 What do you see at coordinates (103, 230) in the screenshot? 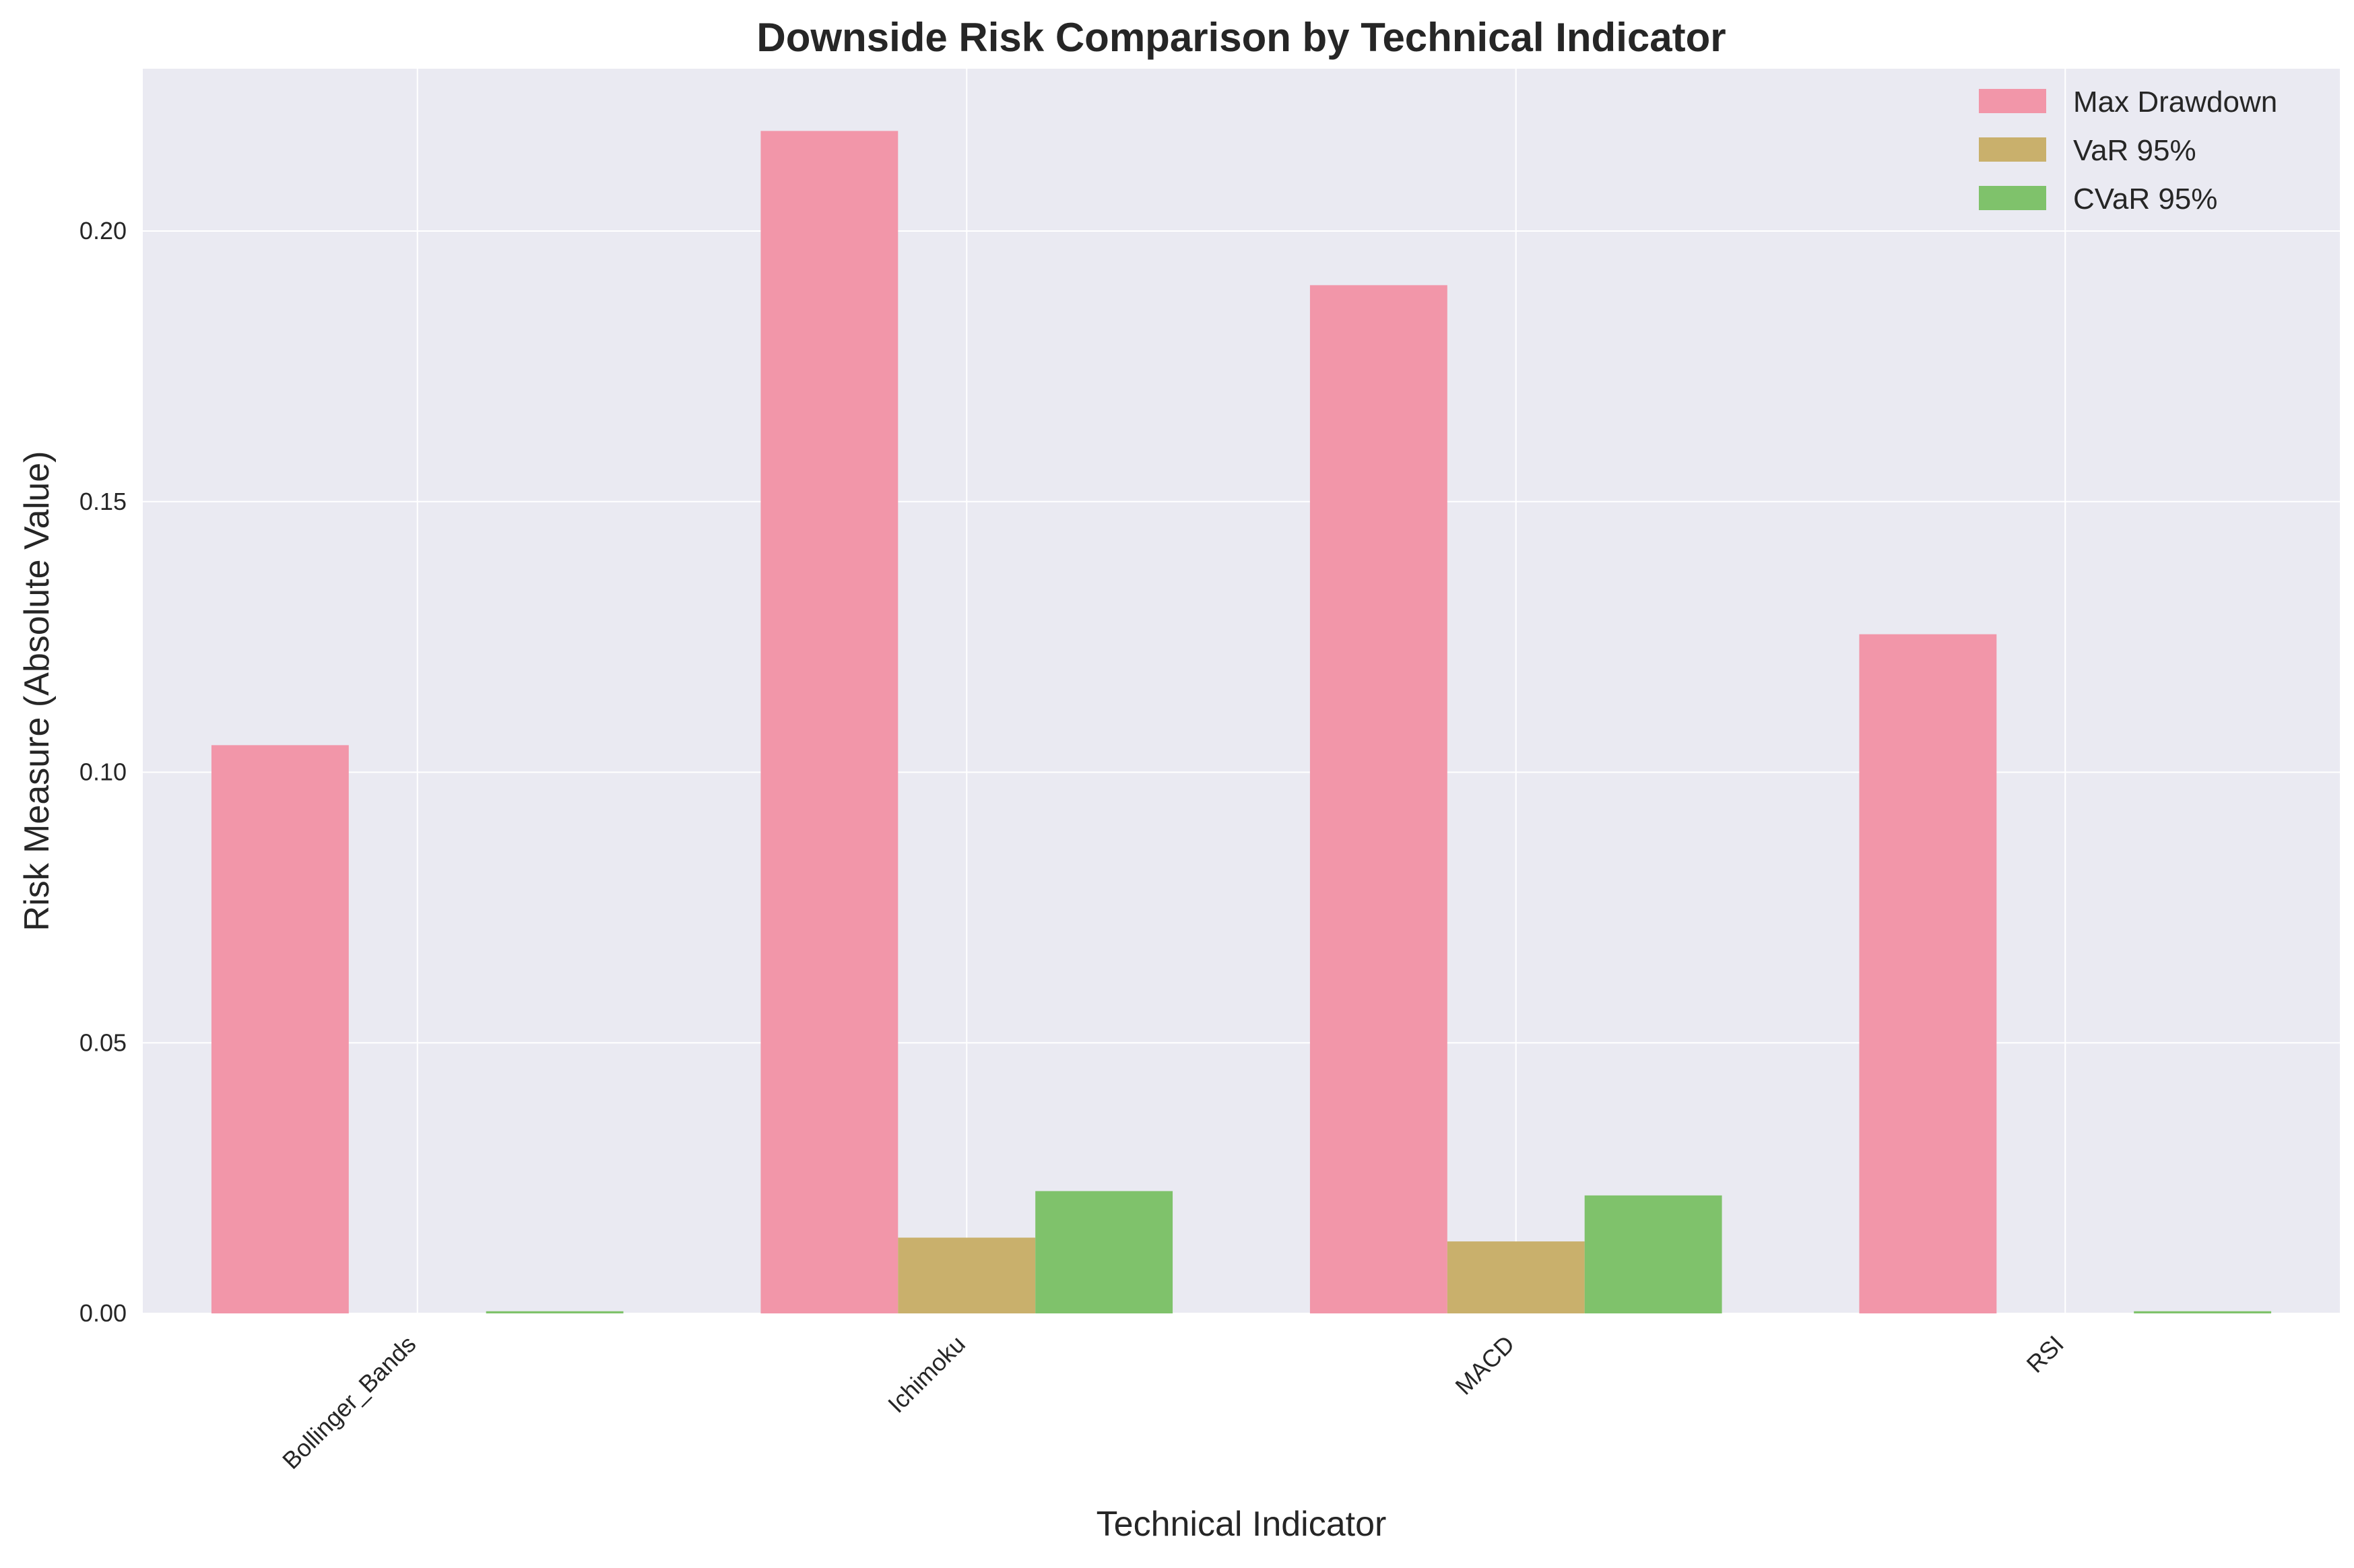
I see `y-tick-label: 0.20` at bounding box center [103, 230].